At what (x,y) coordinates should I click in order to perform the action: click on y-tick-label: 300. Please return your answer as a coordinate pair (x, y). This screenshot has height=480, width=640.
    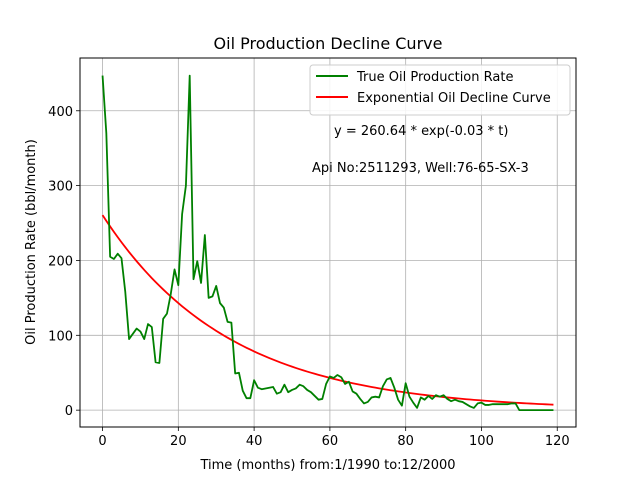
    Looking at the image, I should click on (60, 187).